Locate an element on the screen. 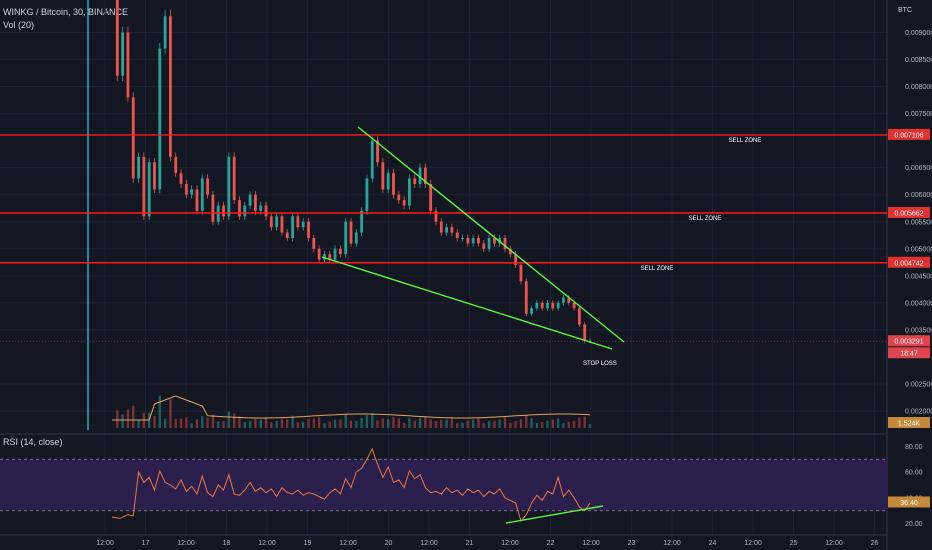 The height and width of the screenshot is (550, 932). volume-ma-line is located at coordinates (351, 408).